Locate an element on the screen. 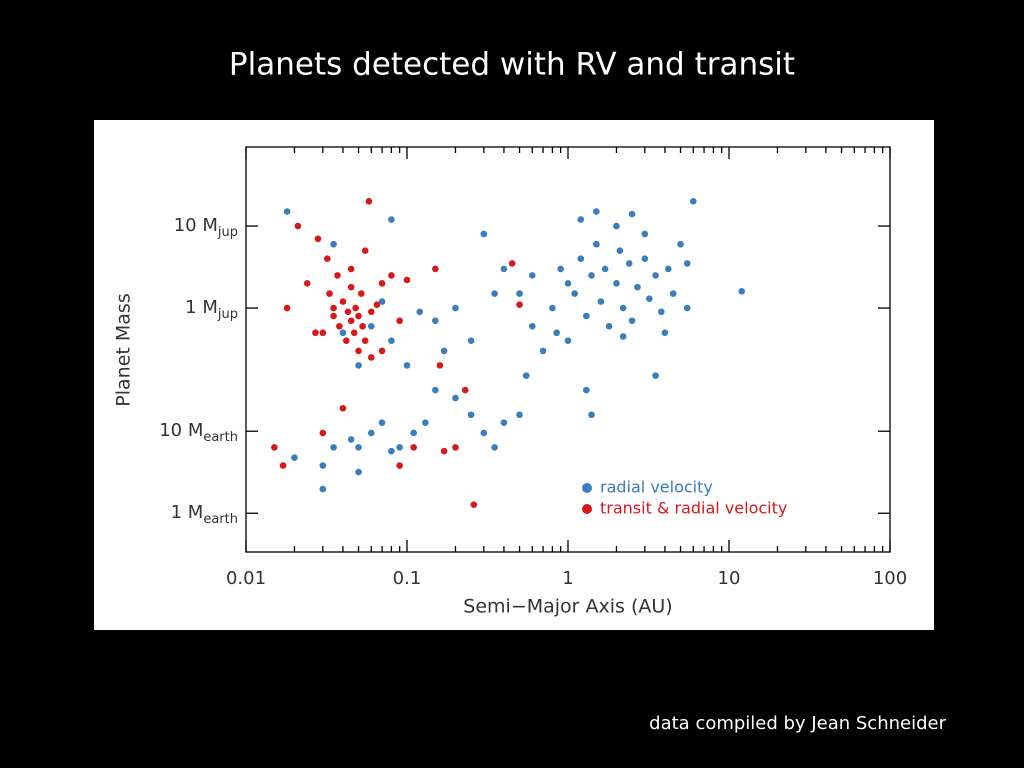 This screenshot has width=1024, height=768. legend-label: radial velocity is located at coordinates (656, 487).